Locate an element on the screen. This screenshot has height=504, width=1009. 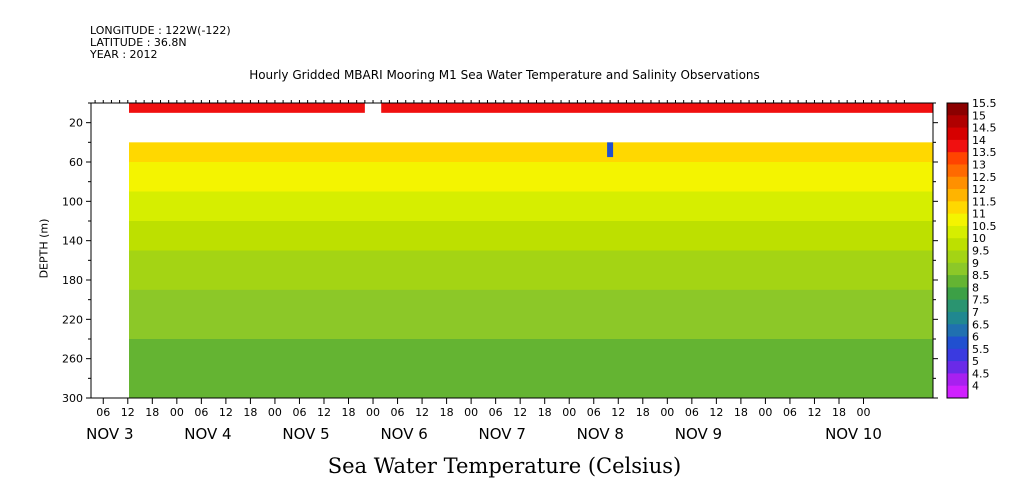
x-day-label: NOV 10 is located at coordinates (853, 434).